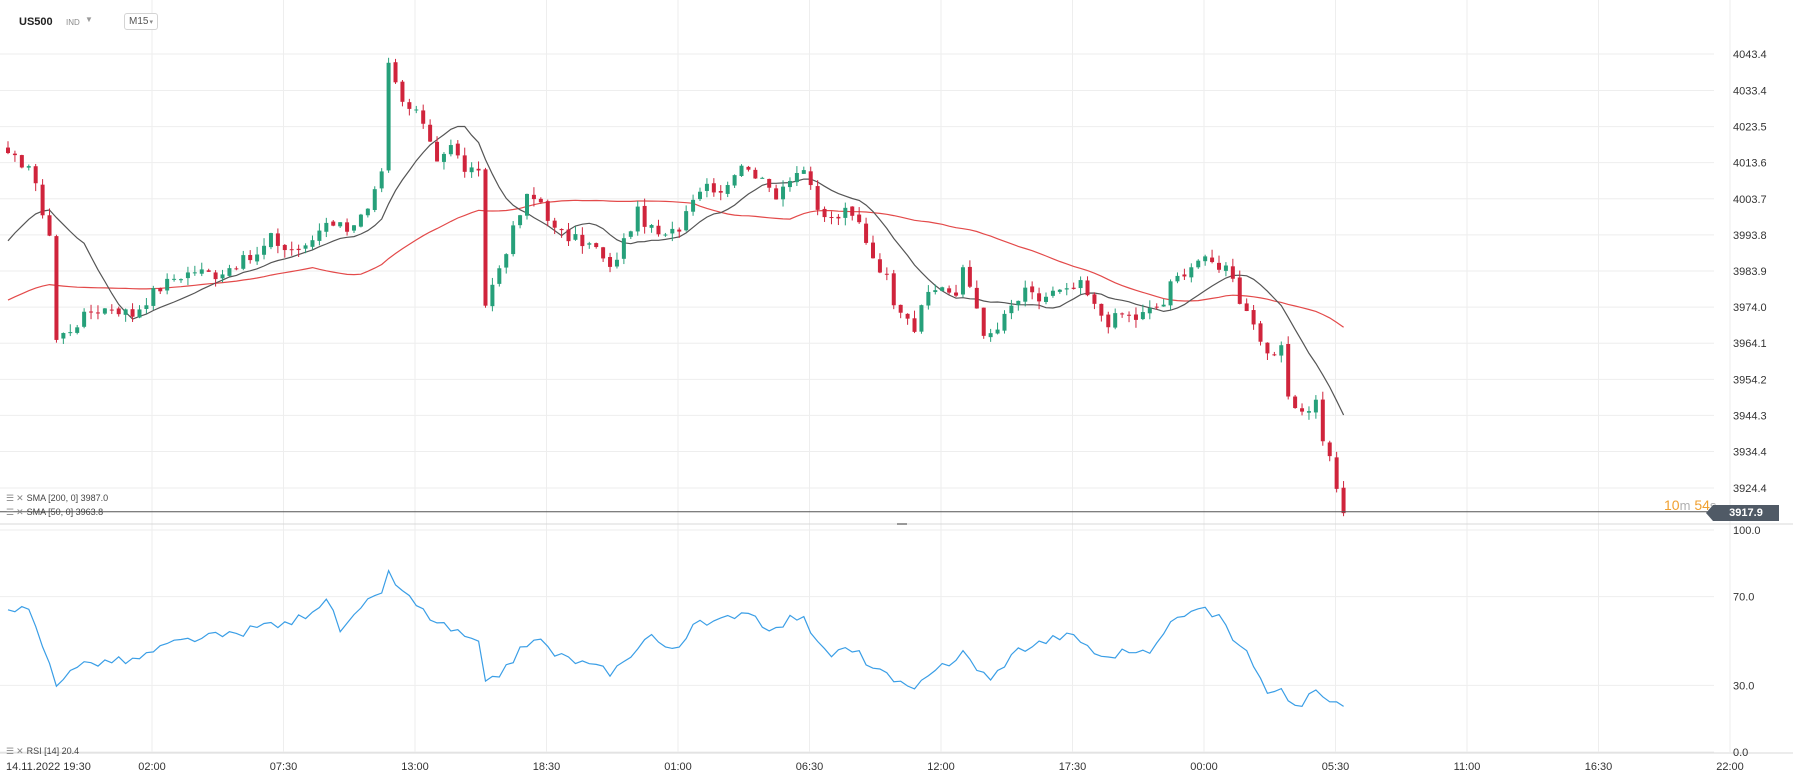  Describe the element at coordinates (48, 767) in the screenshot. I see `time-tick-label: 14.11.2022 19:30` at that location.